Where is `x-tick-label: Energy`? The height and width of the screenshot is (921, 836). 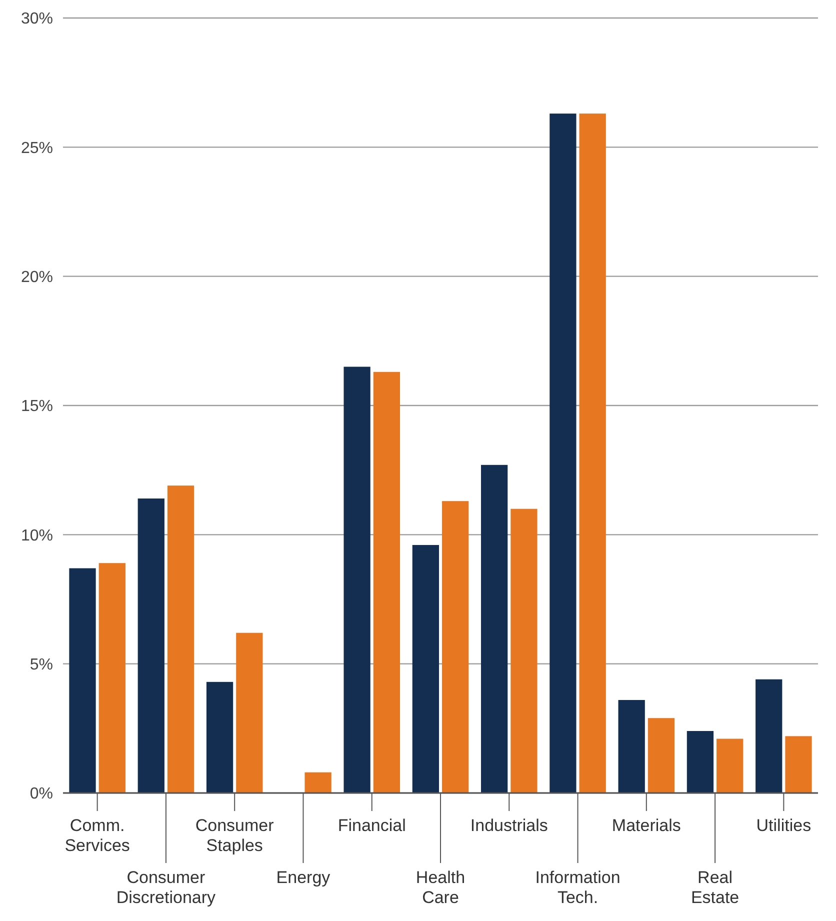
x-tick-label: Energy is located at coordinates (303, 877).